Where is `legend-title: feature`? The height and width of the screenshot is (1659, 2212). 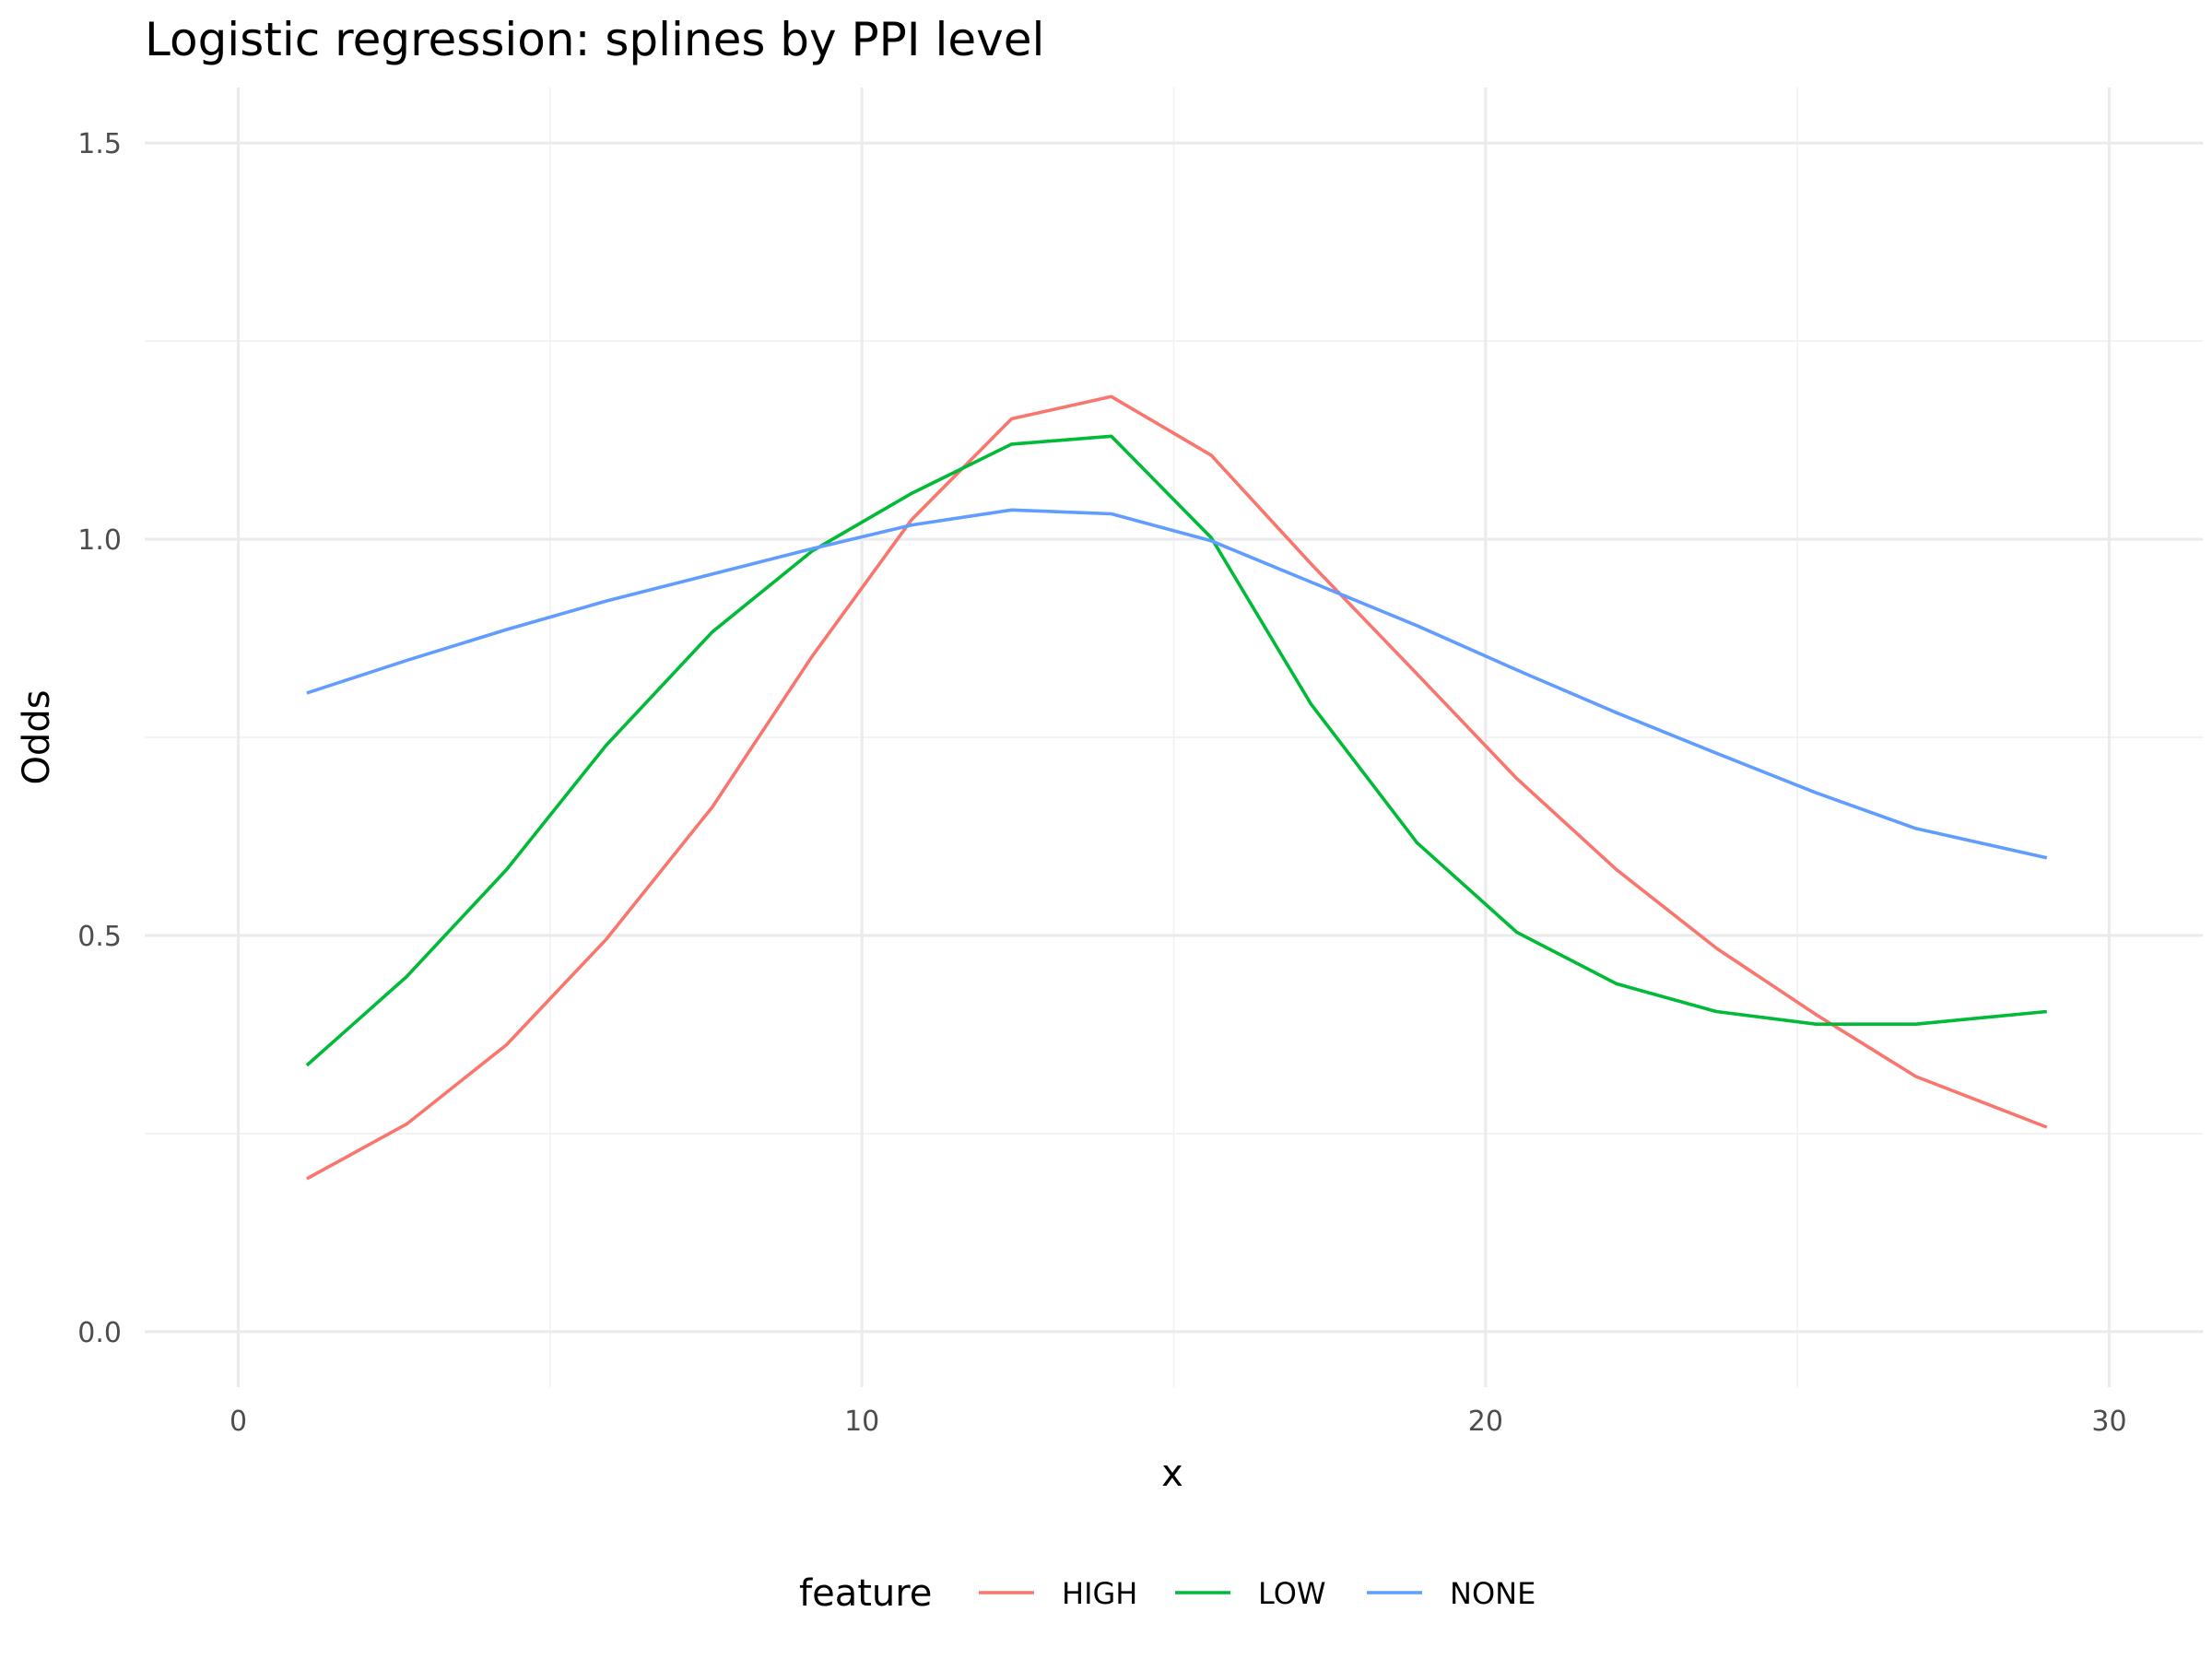 legend-title: feature is located at coordinates (865, 1593).